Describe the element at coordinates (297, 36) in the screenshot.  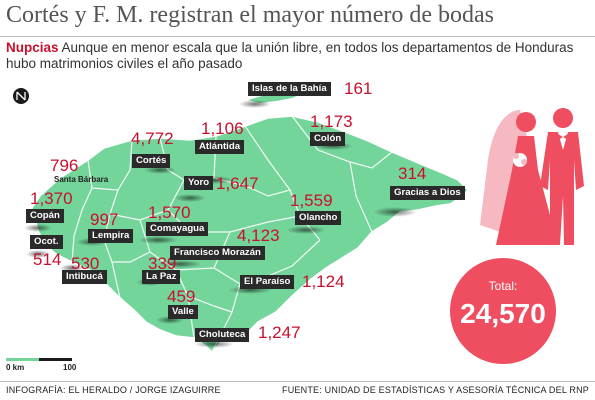
I see `title-divider` at that location.